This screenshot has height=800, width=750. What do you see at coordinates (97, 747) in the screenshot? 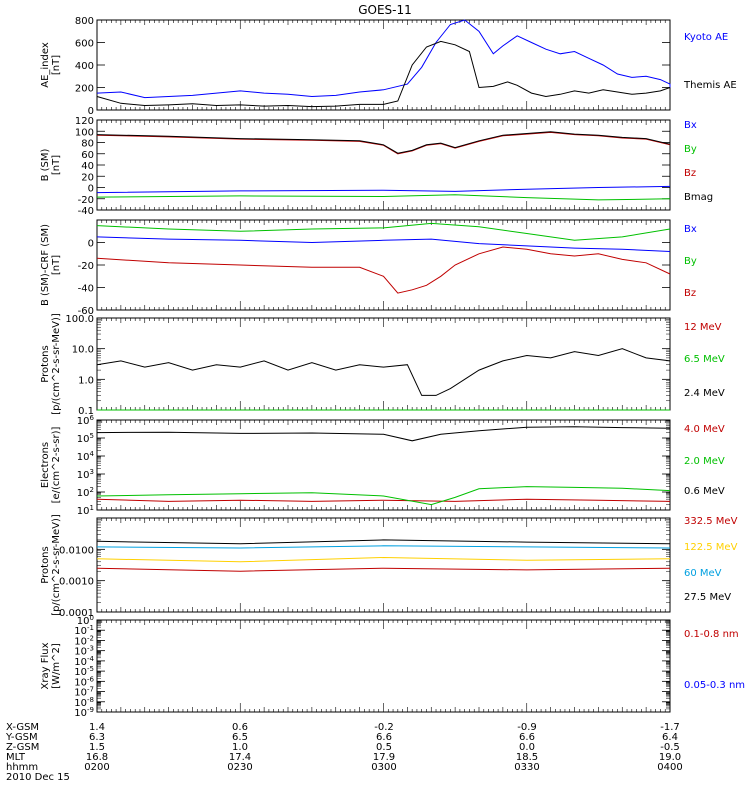
I see `footer-value: 1.5` at bounding box center [97, 747].